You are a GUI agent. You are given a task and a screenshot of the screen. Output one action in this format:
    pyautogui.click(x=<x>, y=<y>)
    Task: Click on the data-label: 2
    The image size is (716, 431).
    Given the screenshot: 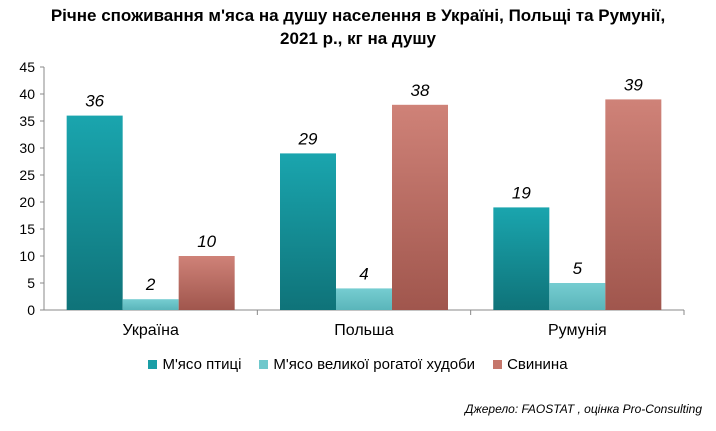 What is the action you would take?
    pyautogui.click(x=150, y=284)
    